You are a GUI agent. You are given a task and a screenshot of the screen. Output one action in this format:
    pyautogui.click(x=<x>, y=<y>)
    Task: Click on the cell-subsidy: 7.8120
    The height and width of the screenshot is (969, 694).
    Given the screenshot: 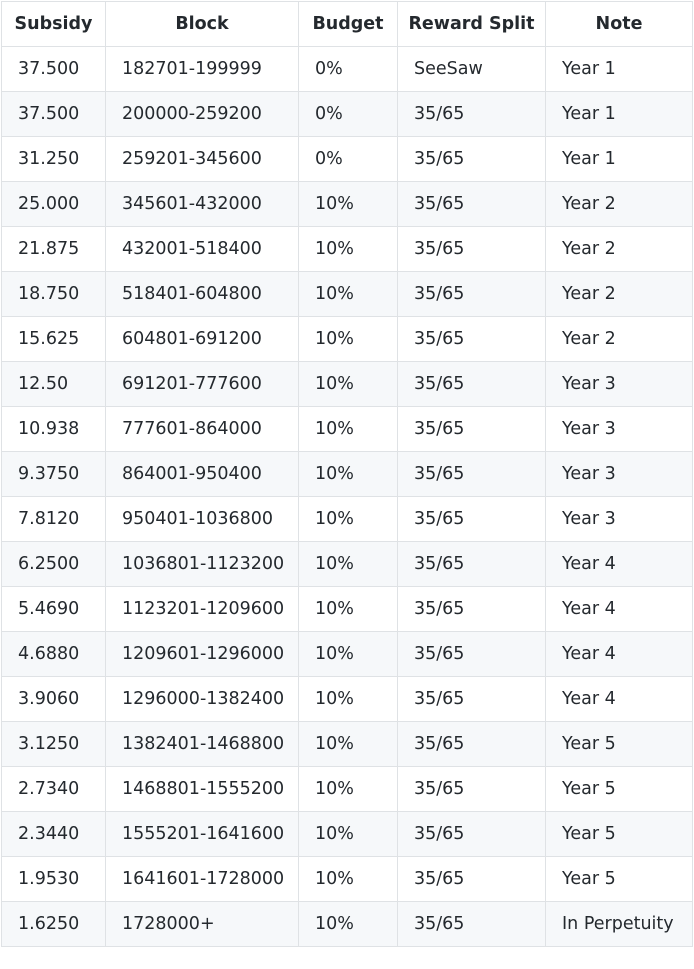 What is the action you would take?
    pyautogui.click(x=53, y=519)
    